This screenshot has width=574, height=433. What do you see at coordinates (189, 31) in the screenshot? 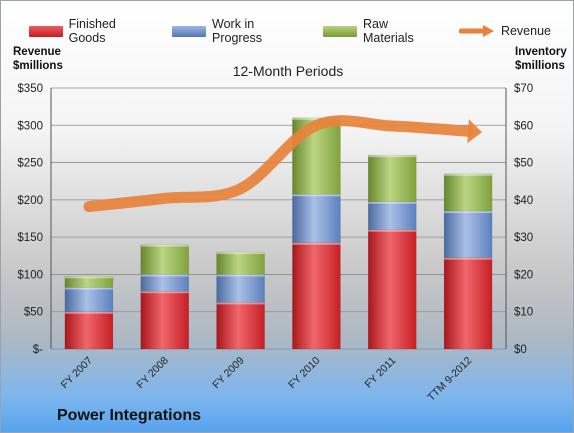
I see `legend-swatch-work-in-progress` at bounding box center [189, 31].